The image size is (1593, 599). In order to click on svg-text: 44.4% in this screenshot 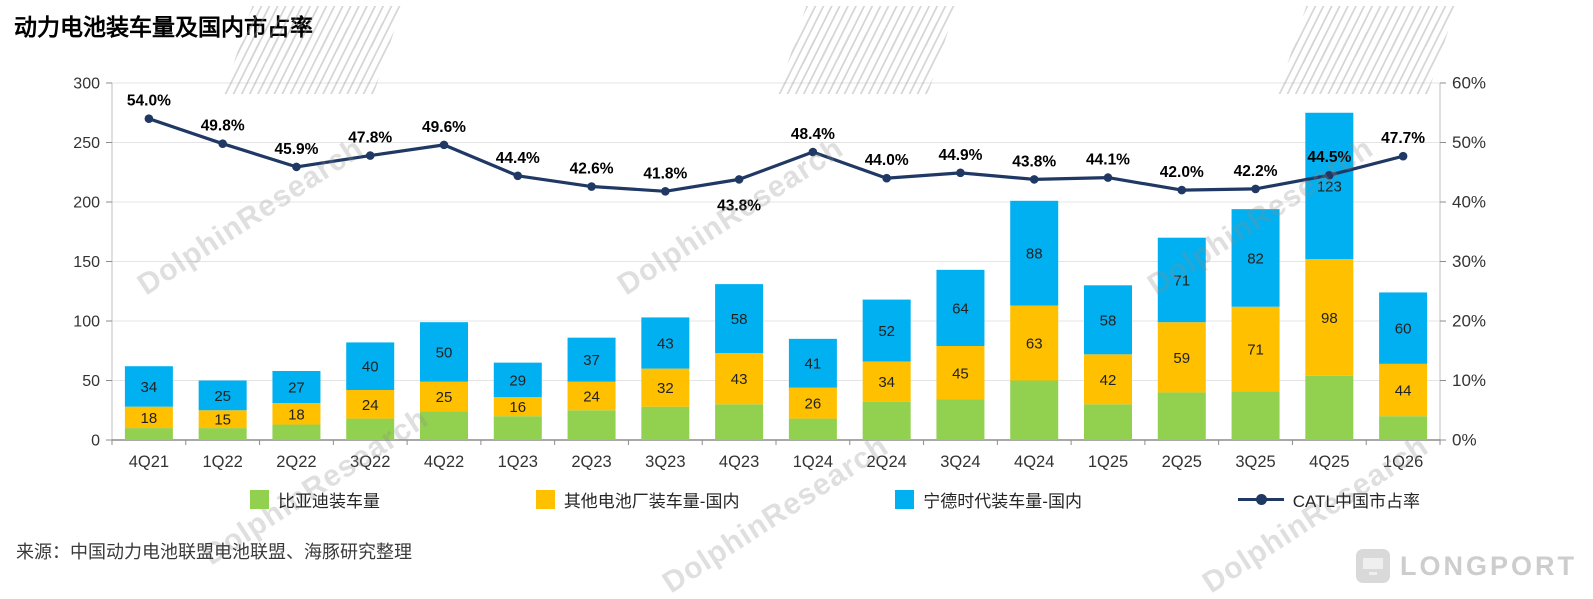, I will do `click(518, 158)`.